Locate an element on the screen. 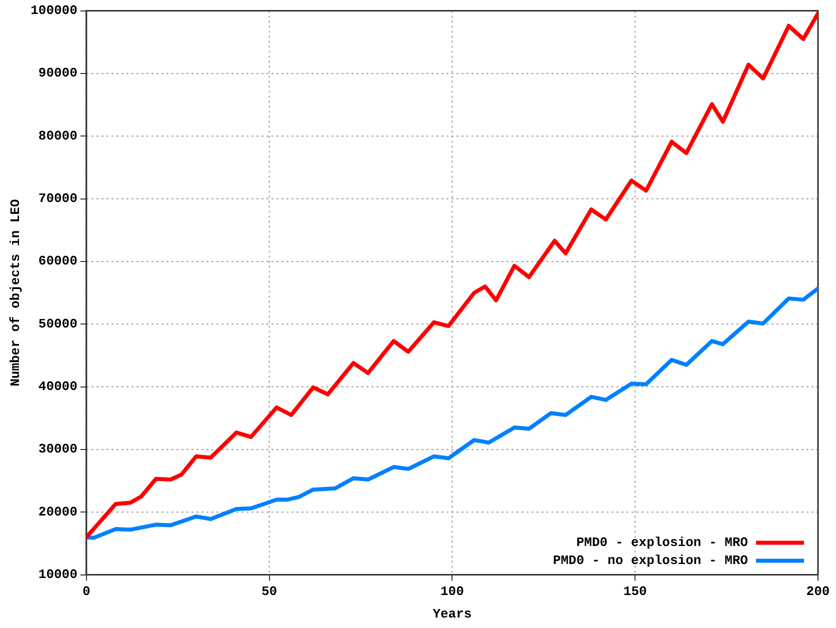 This screenshot has height=628, width=836. legend-label: PMD0 - explosion - MRO is located at coordinates (662, 542).